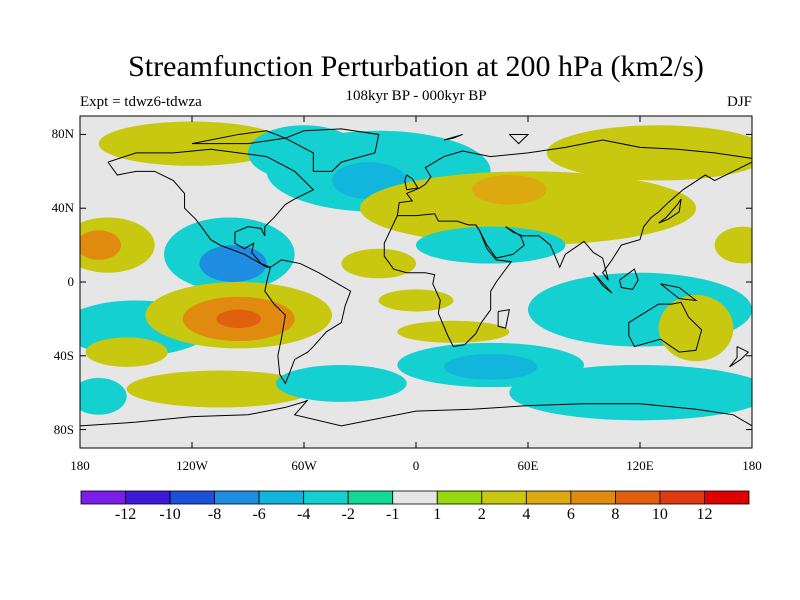 This screenshot has height=600, width=800. Describe the element at coordinates (570, 514) in the screenshot. I see `colorbar-label: 6` at that location.